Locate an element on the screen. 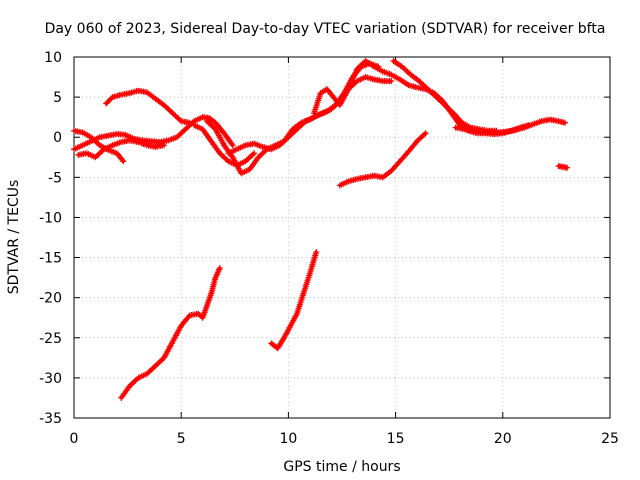 The width and height of the screenshot is (640, 480). x-tick-label: 0 is located at coordinates (74, 439).